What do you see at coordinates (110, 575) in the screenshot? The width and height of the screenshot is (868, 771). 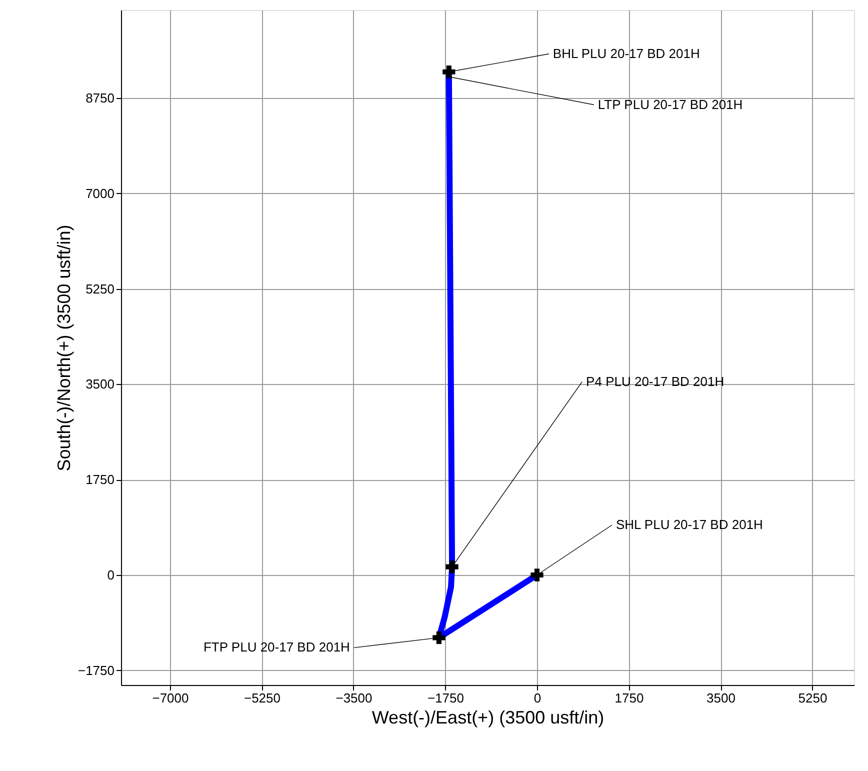 I see `y-tick-label: 0` at bounding box center [110, 575].